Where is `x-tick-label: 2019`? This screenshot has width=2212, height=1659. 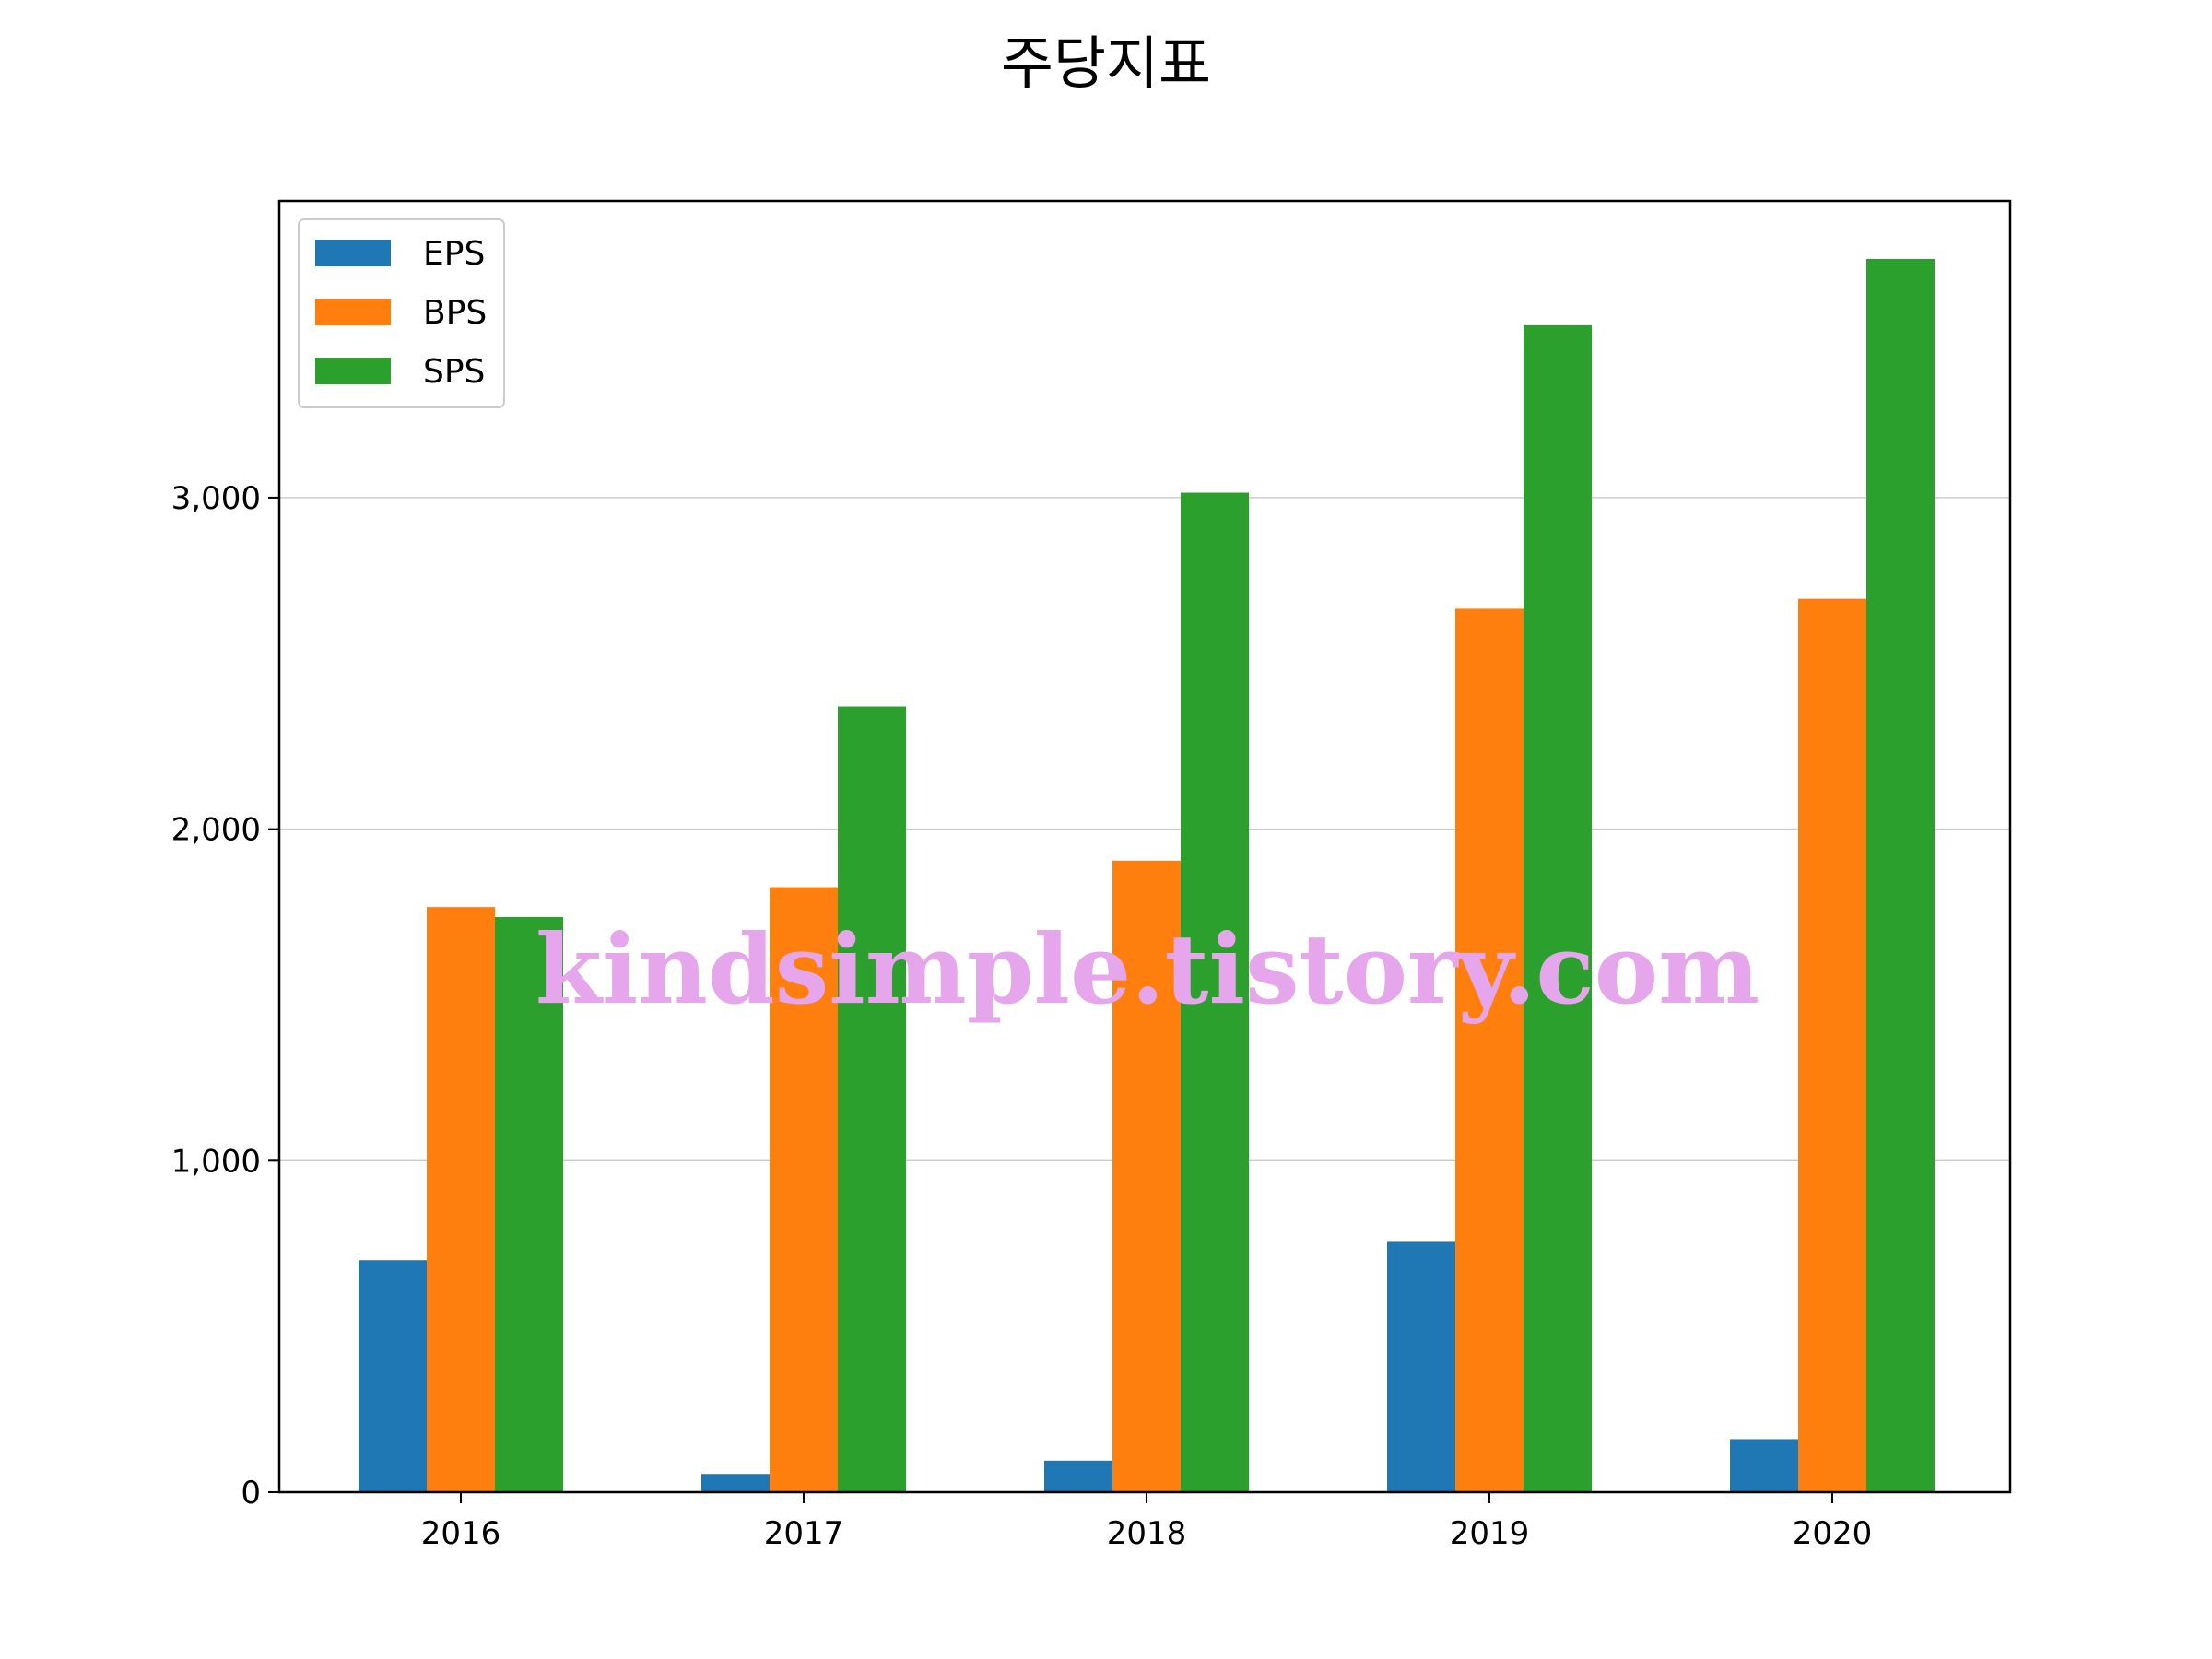 x-tick-label: 2019 is located at coordinates (1490, 1533).